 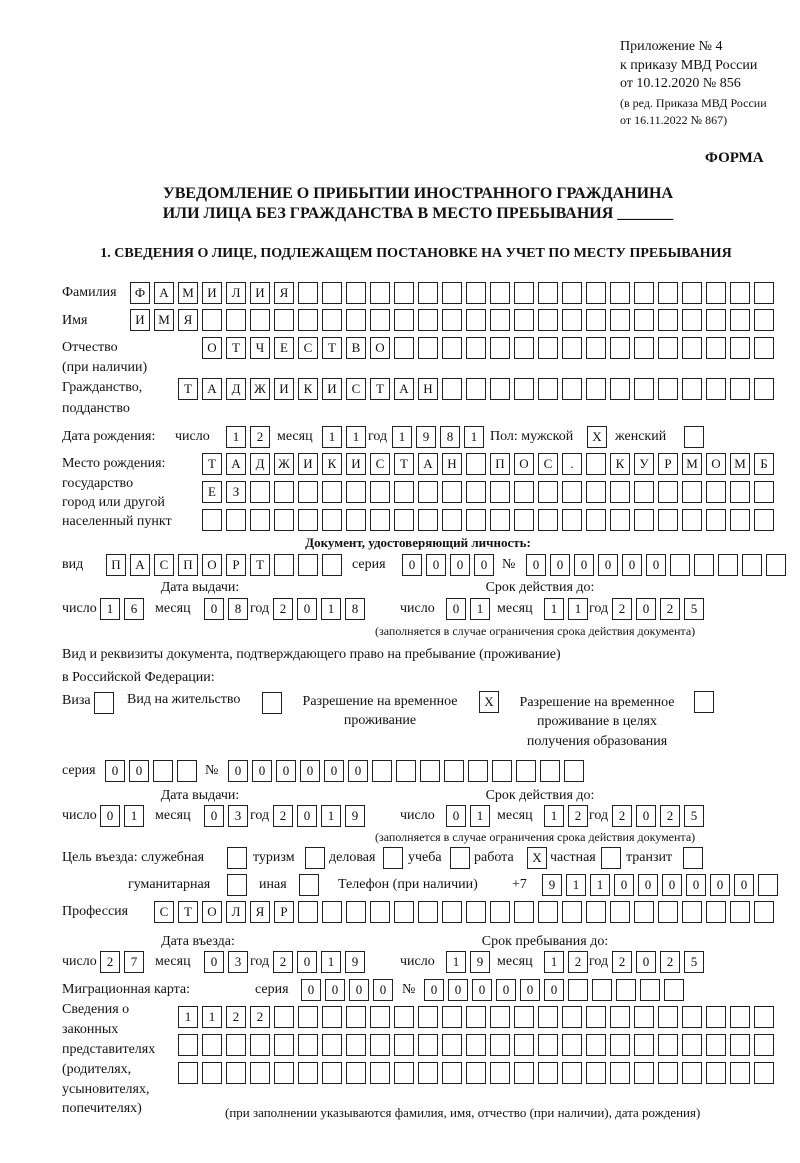 What do you see at coordinates (764, 464) in the screenshot?
I see `char-cell: Б` at bounding box center [764, 464].